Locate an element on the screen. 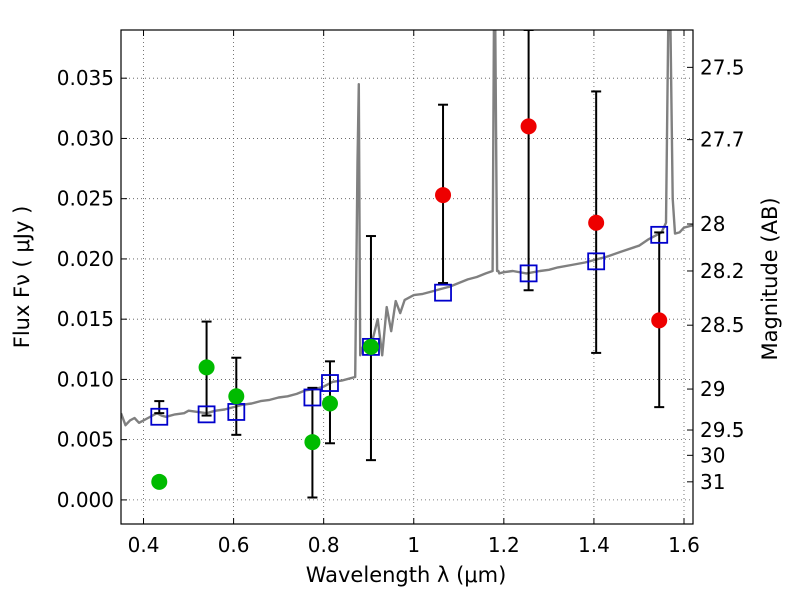  y2-tick-label: 28.2 is located at coordinates (722, 271).